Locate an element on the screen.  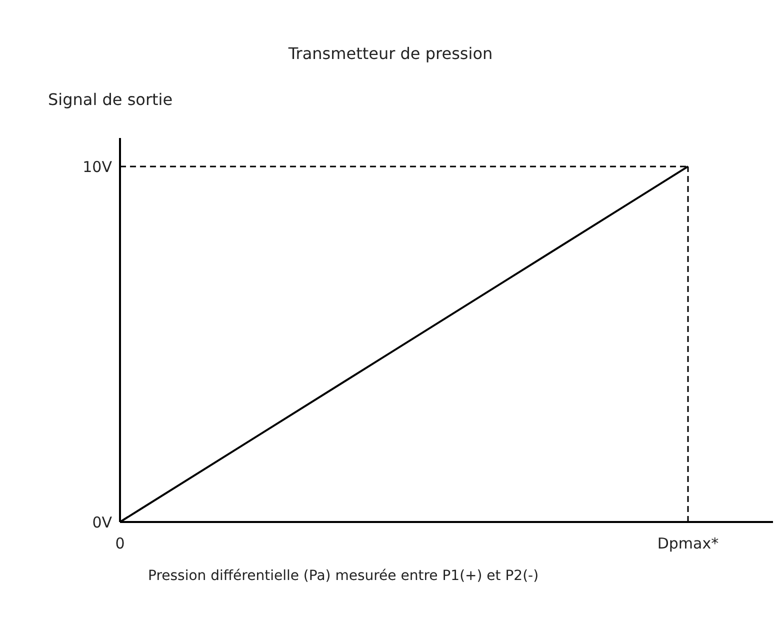
x-tick-label: 0 is located at coordinates (120, 543).